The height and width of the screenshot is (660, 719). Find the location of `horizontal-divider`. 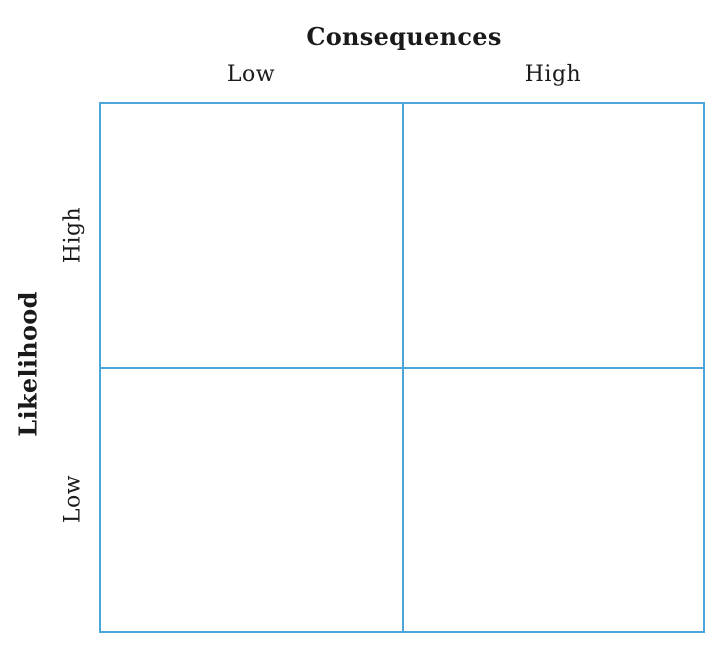

horizontal-divider is located at coordinates (402, 368).